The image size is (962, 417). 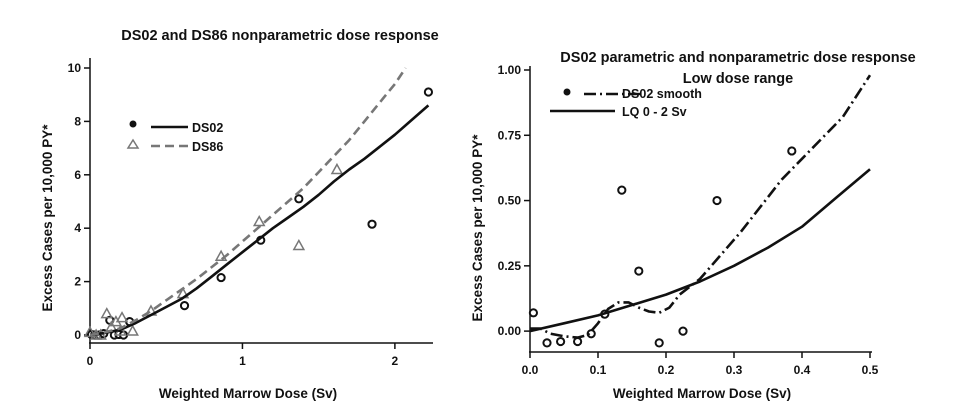 I want to click on right-y-tick-label: 0.00, so click(x=510, y=331).